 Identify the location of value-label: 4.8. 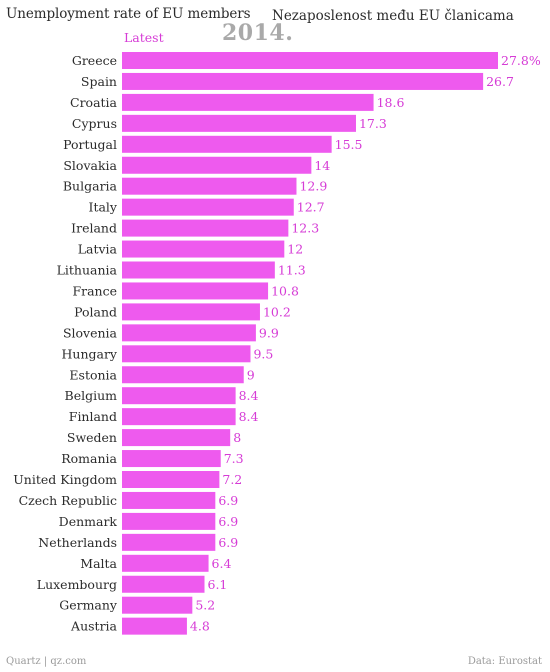
(200, 626).